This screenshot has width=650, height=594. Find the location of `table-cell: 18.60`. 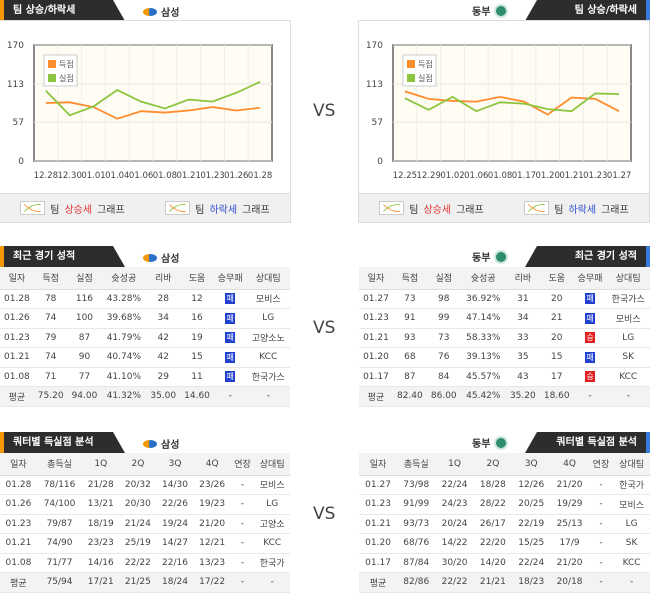

table-cell: 18.60 is located at coordinates (556, 396).